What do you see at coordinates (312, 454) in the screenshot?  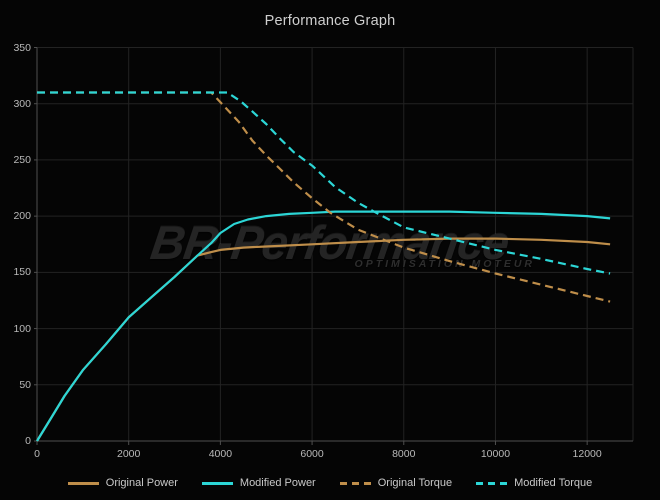 I see `x-axis-label: 6000` at bounding box center [312, 454].